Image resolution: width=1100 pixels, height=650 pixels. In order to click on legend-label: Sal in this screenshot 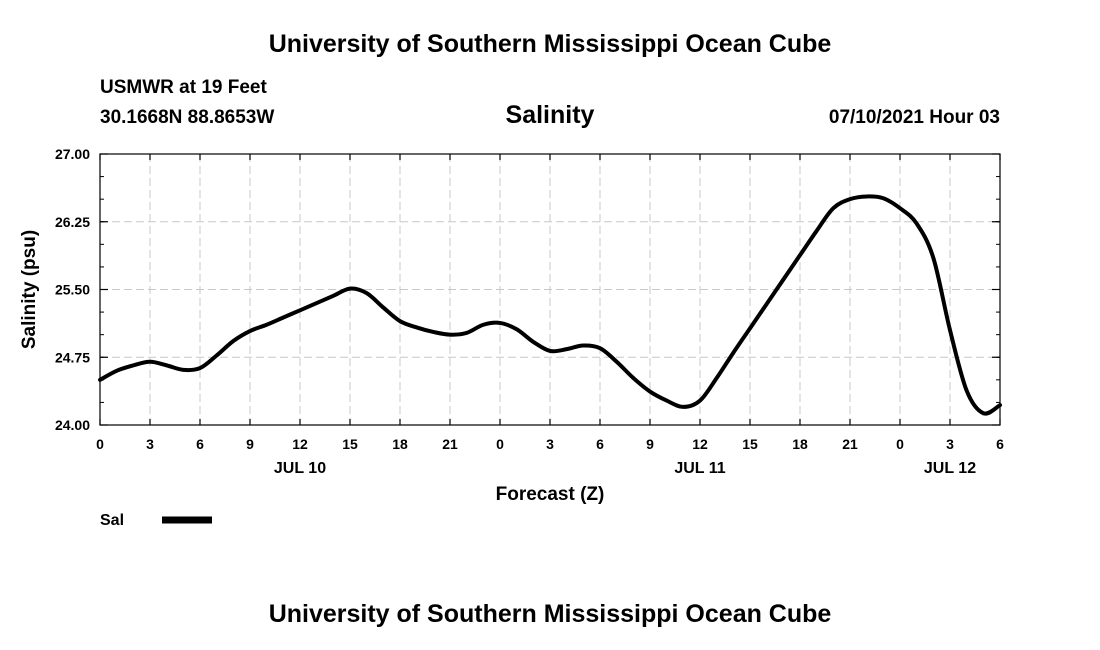, I will do `click(112, 520)`.